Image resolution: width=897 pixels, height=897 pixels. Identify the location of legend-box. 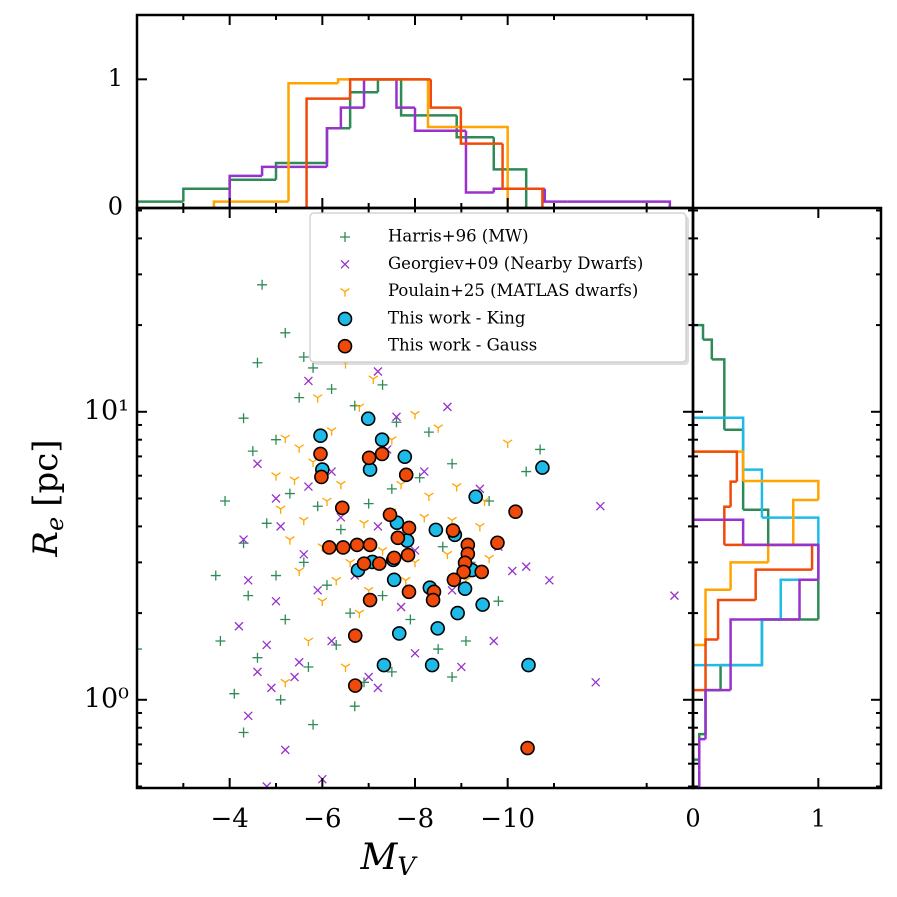
(498, 287).